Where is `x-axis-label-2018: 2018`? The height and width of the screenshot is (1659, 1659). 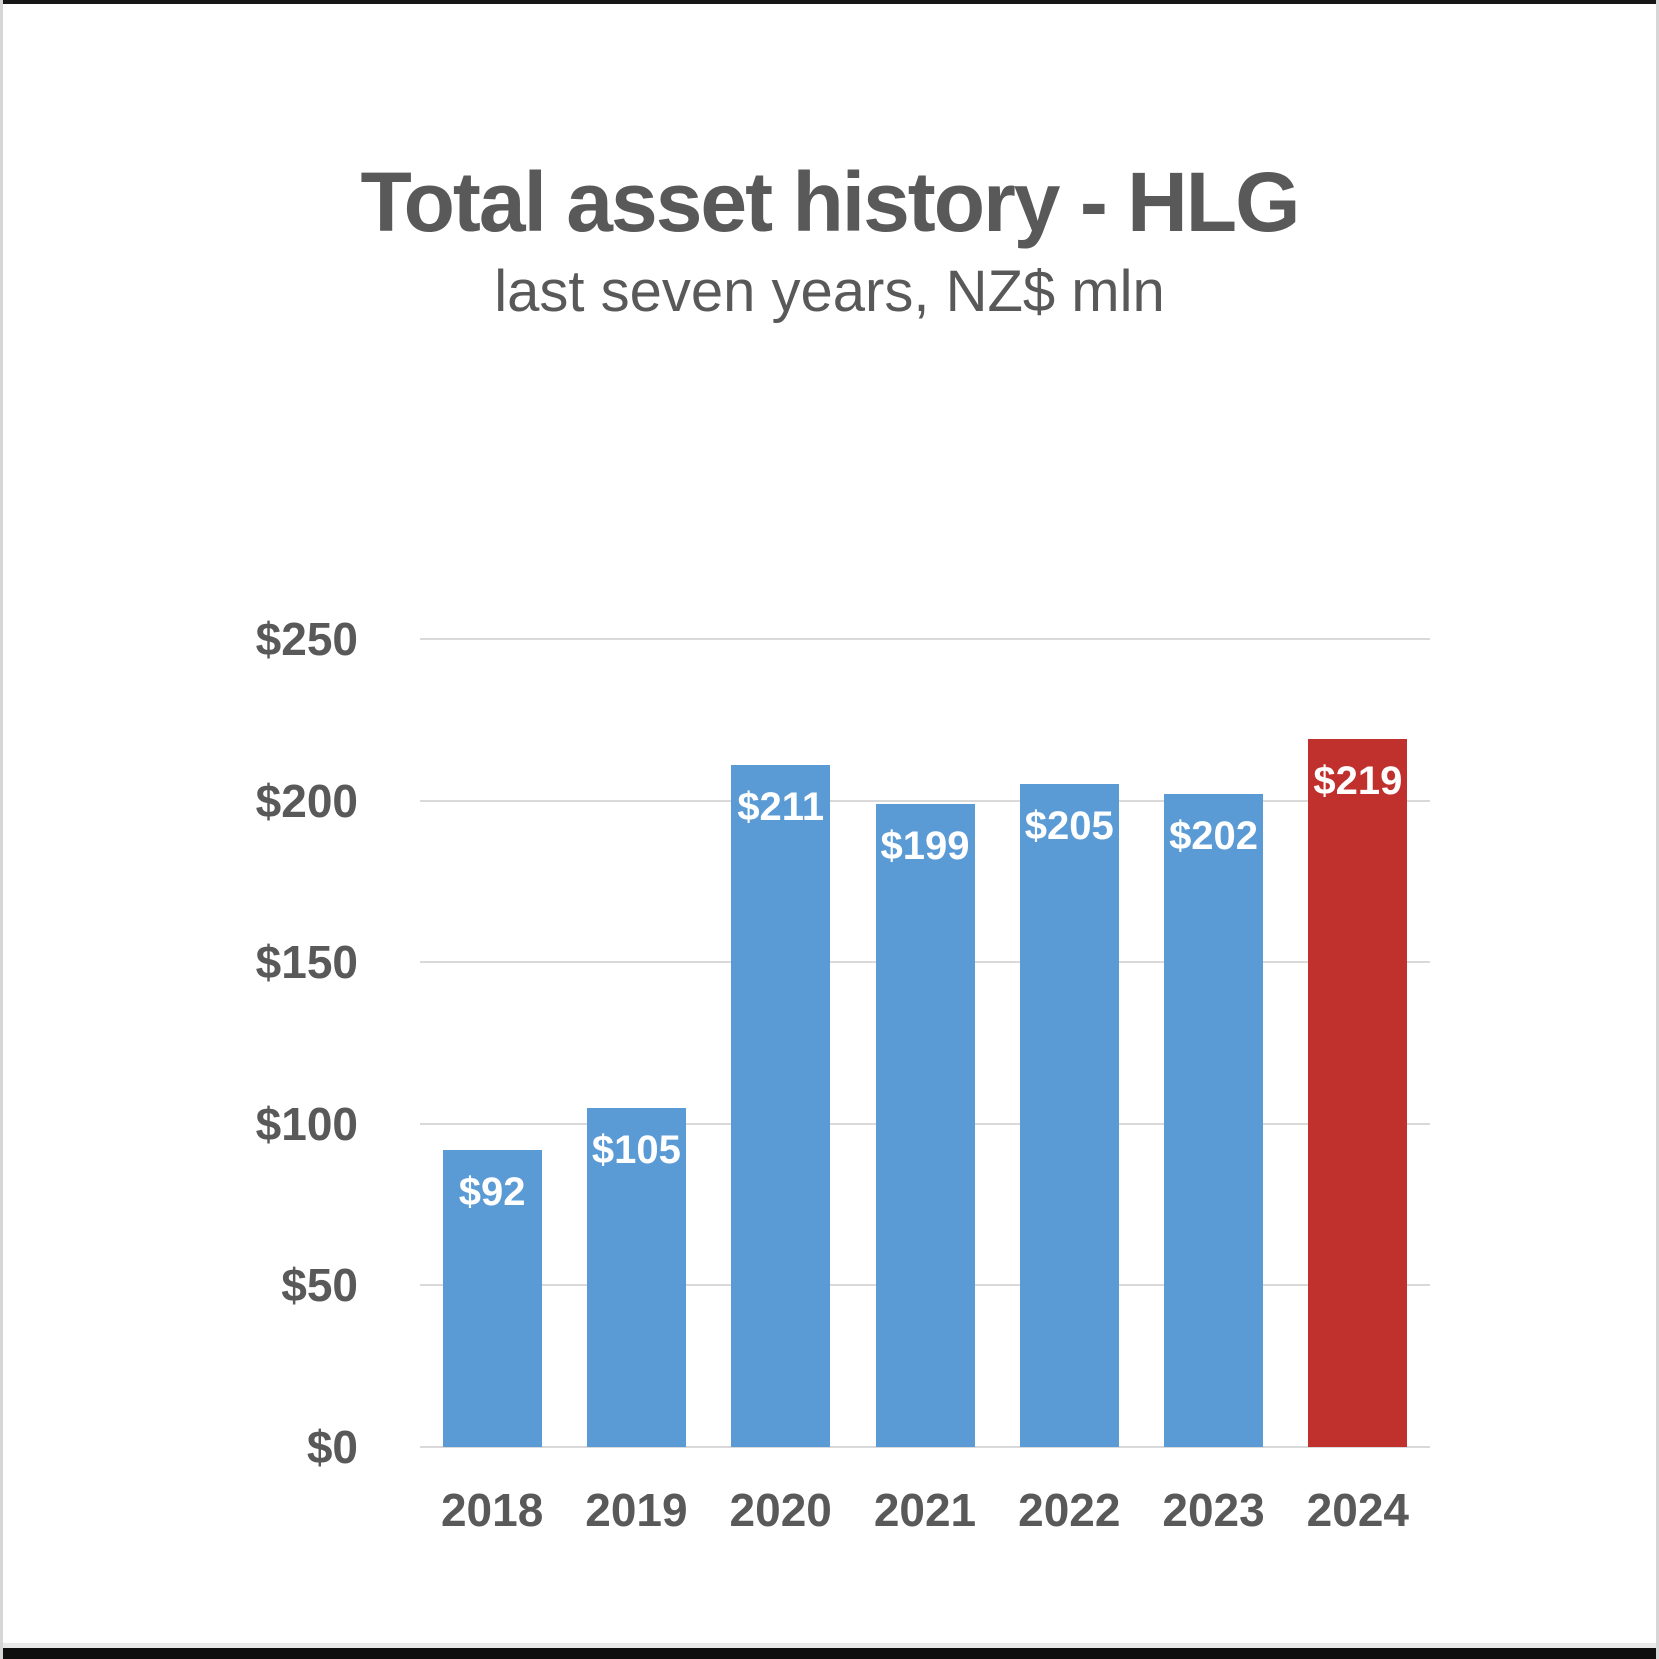
x-axis-label-2018: 2018 is located at coordinates (492, 1510).